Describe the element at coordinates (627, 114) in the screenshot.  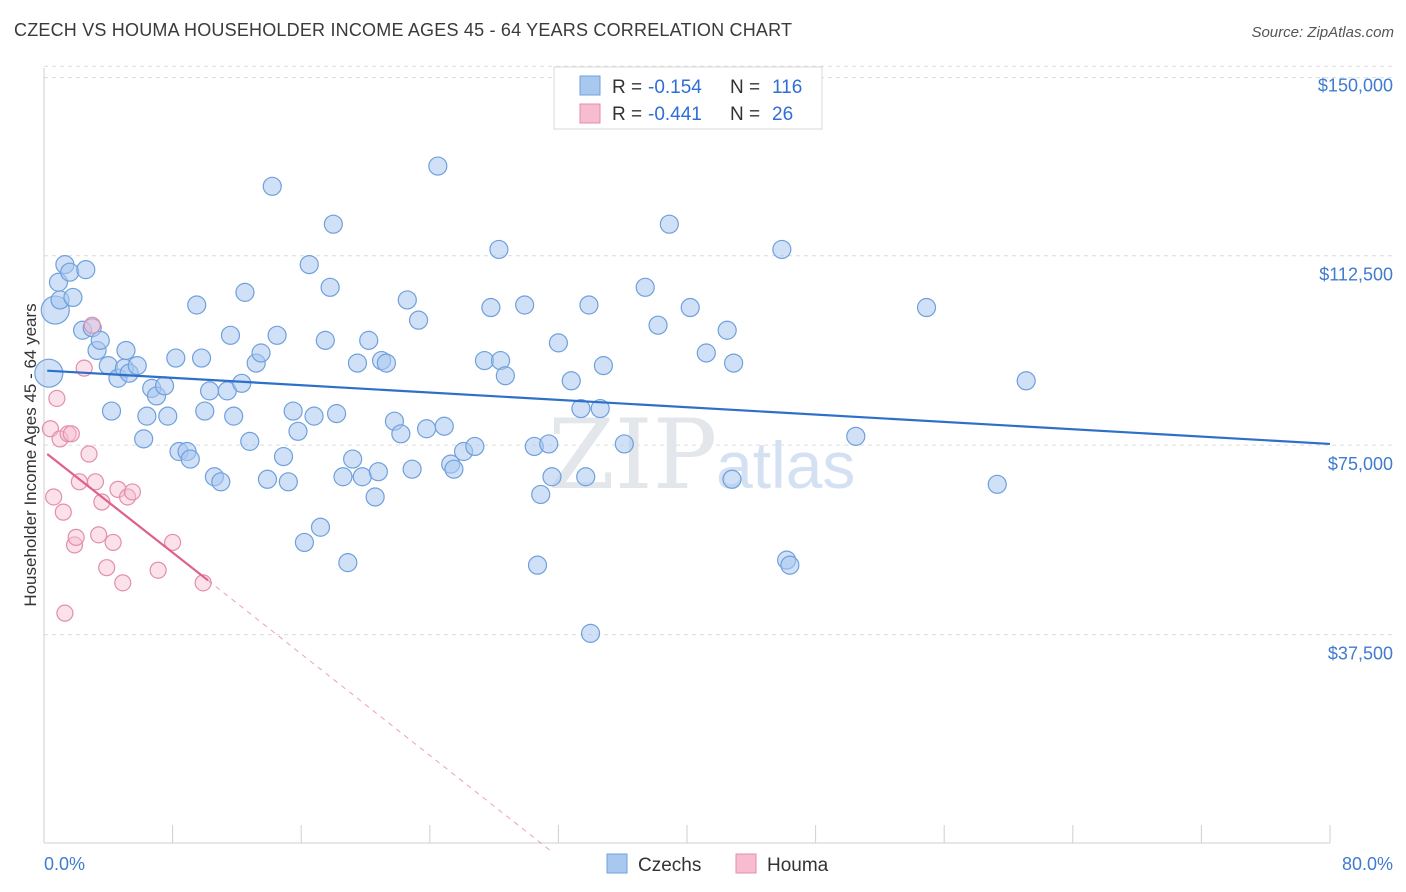
I see `legend-r-label-2: R =` at that location.